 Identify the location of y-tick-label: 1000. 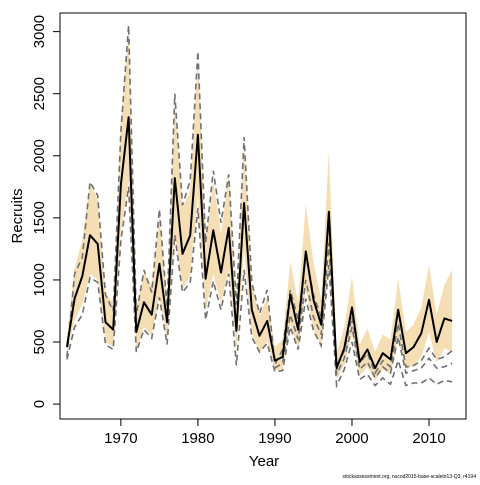
(39, 279).